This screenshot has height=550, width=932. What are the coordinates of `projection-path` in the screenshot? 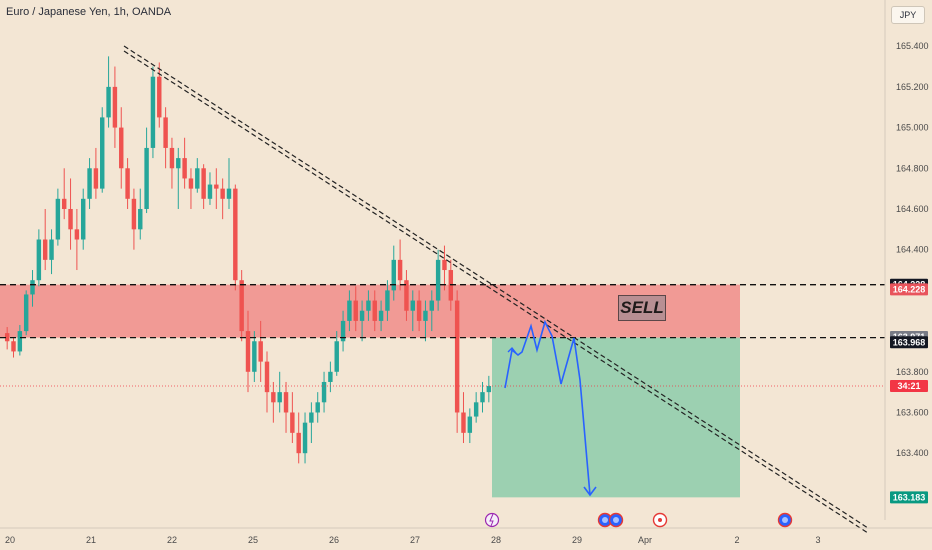 It's located at (547, 407).